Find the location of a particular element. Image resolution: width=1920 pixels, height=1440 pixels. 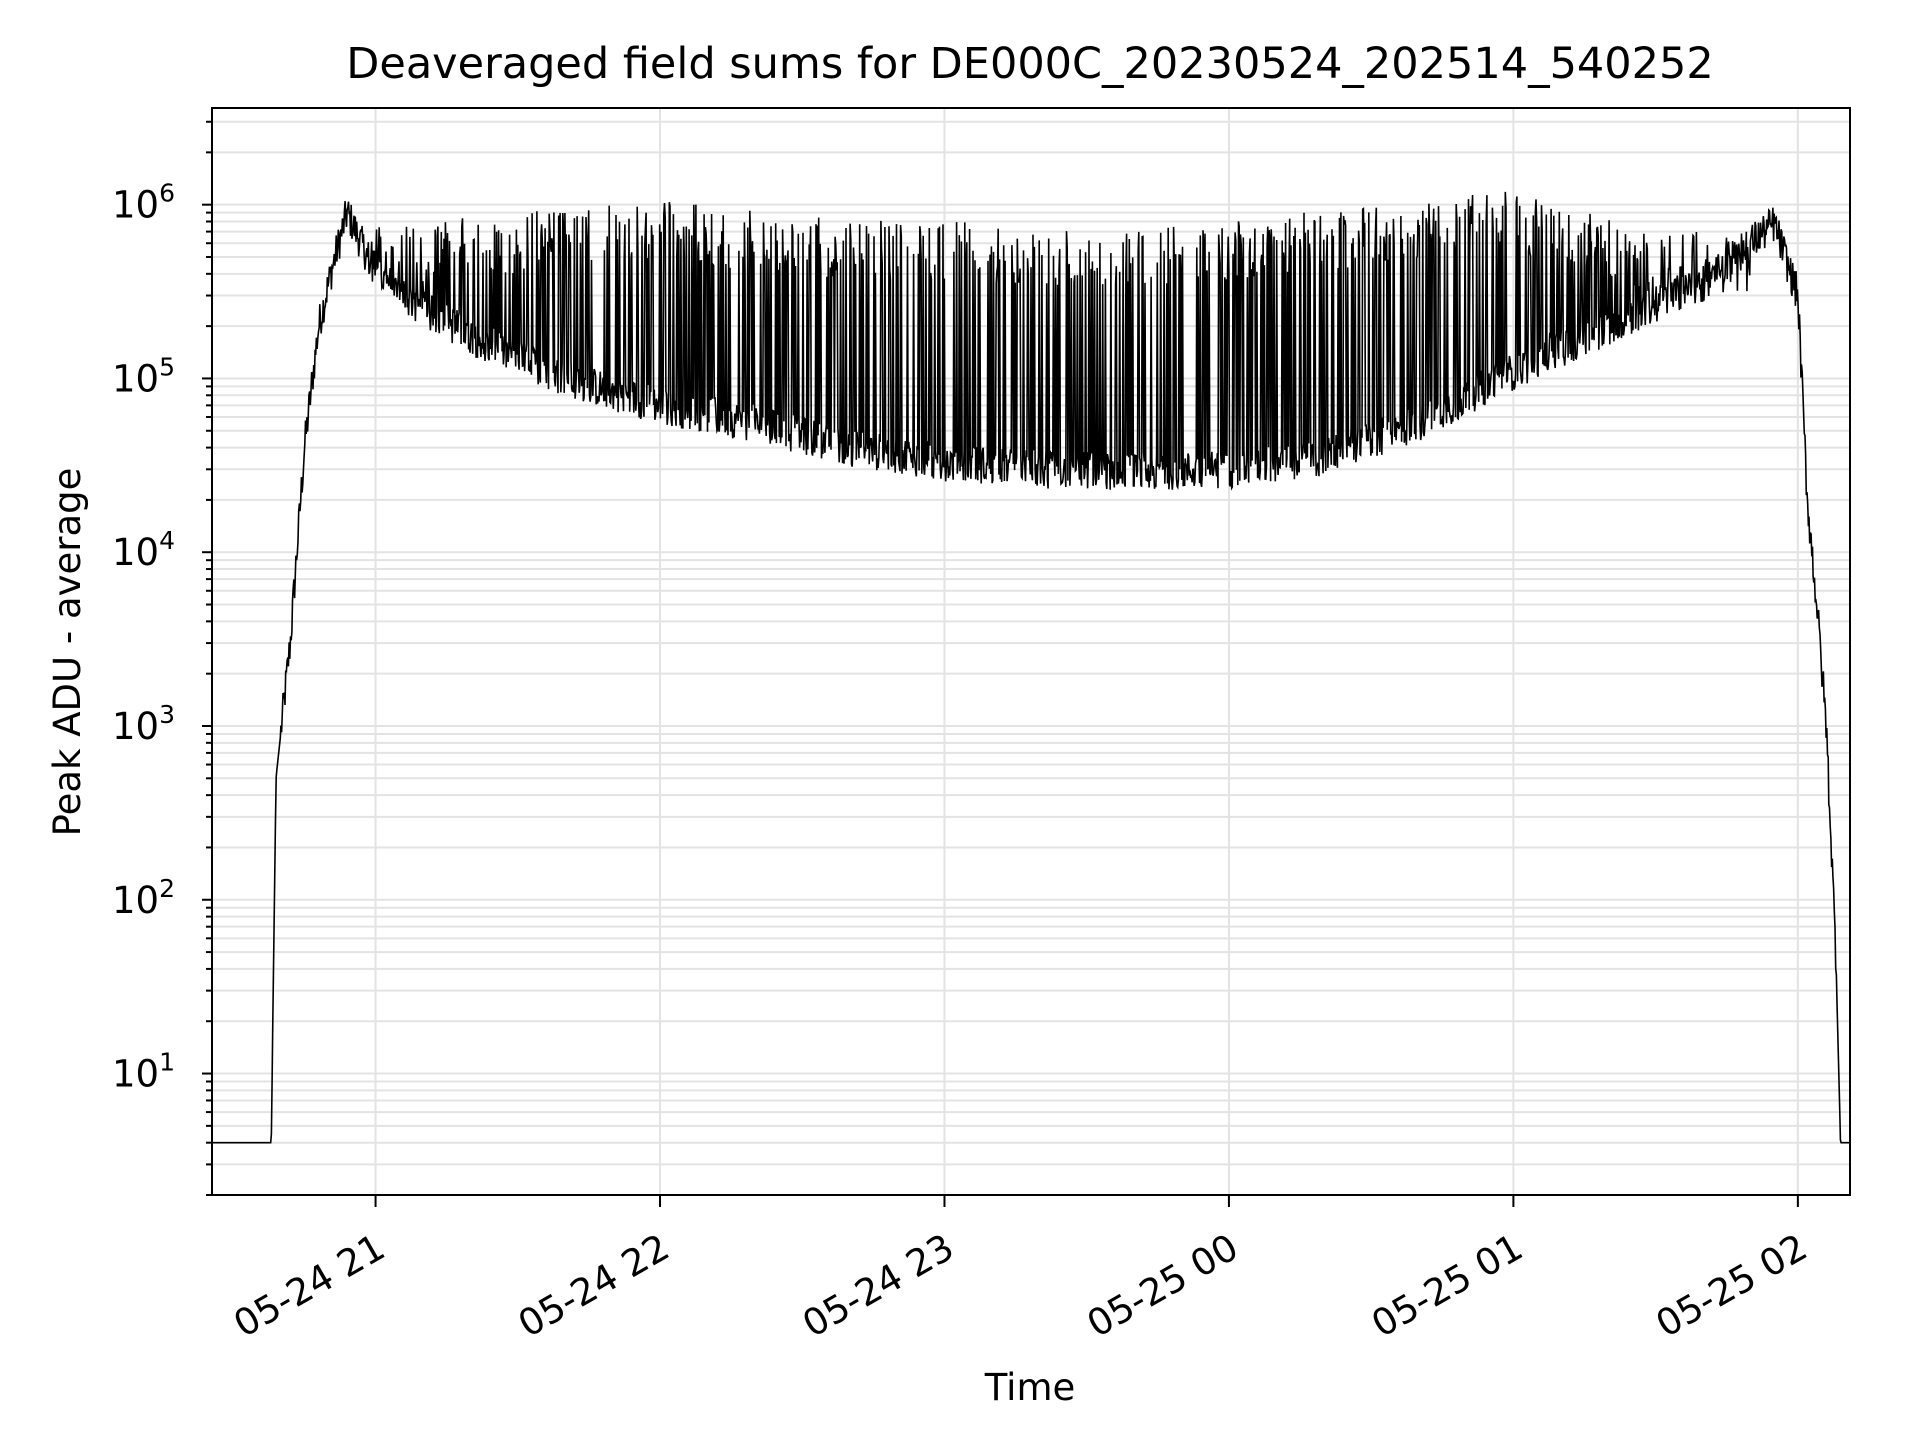

y-tick-label: 10⁵ is located at coordinates (143, 376).